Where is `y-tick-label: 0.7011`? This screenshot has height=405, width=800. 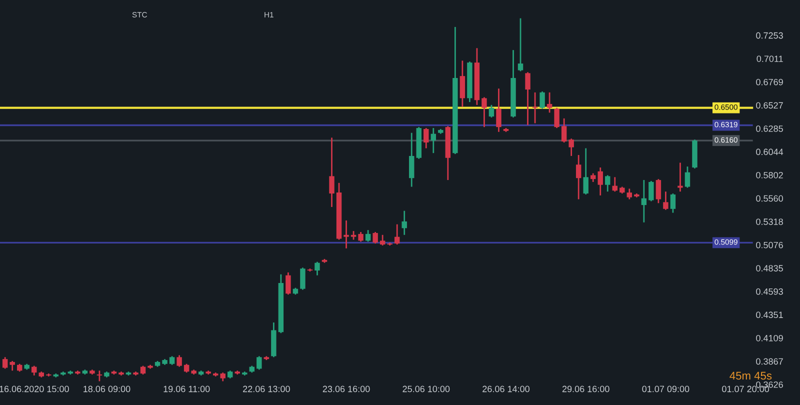
y-tick-label: 0.7011 is located at coordinates (769, 59).